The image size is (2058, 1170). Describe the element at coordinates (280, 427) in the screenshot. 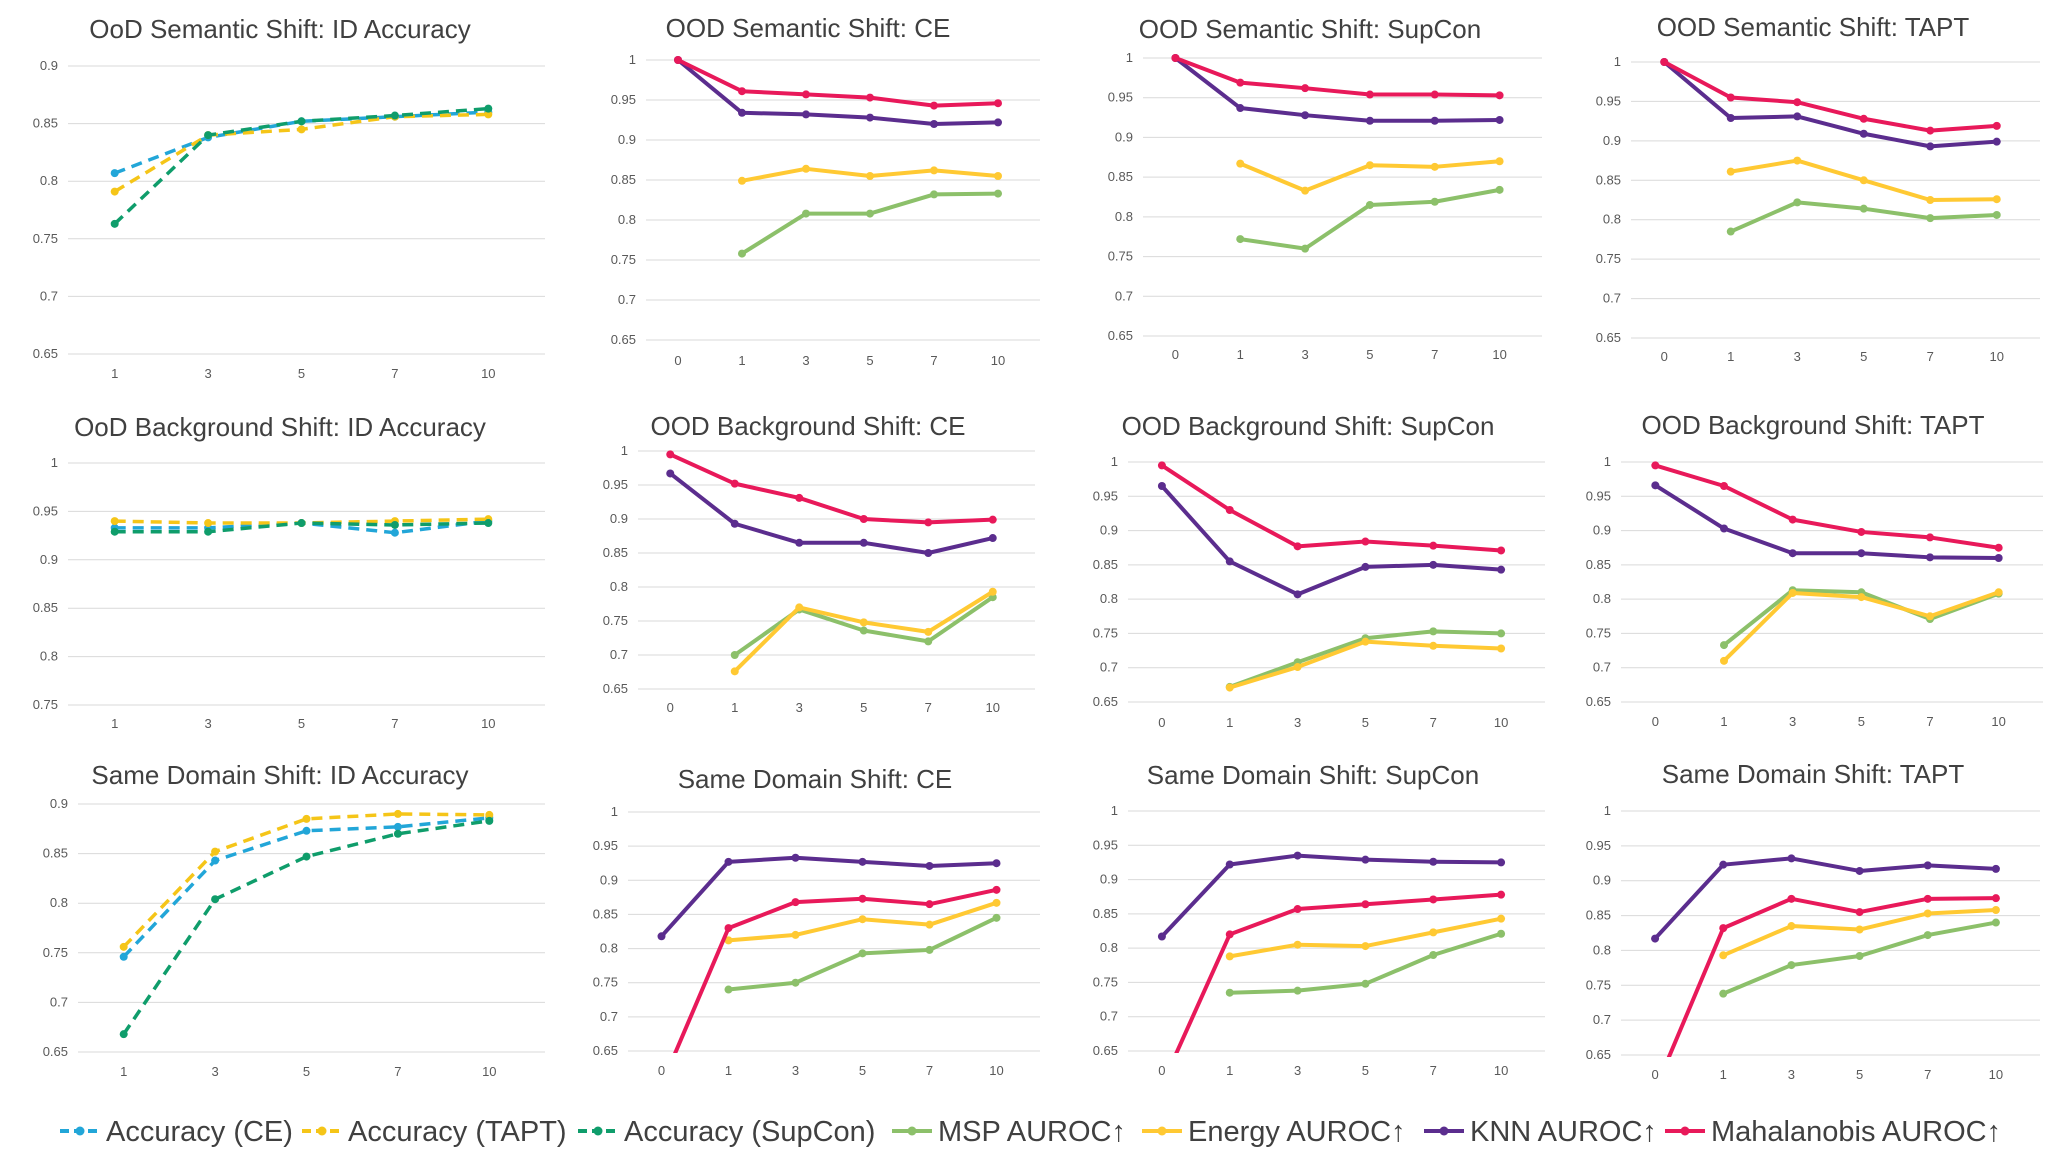

I see `chart-title: OoD Background Shift: ID Accuracy` at that location.